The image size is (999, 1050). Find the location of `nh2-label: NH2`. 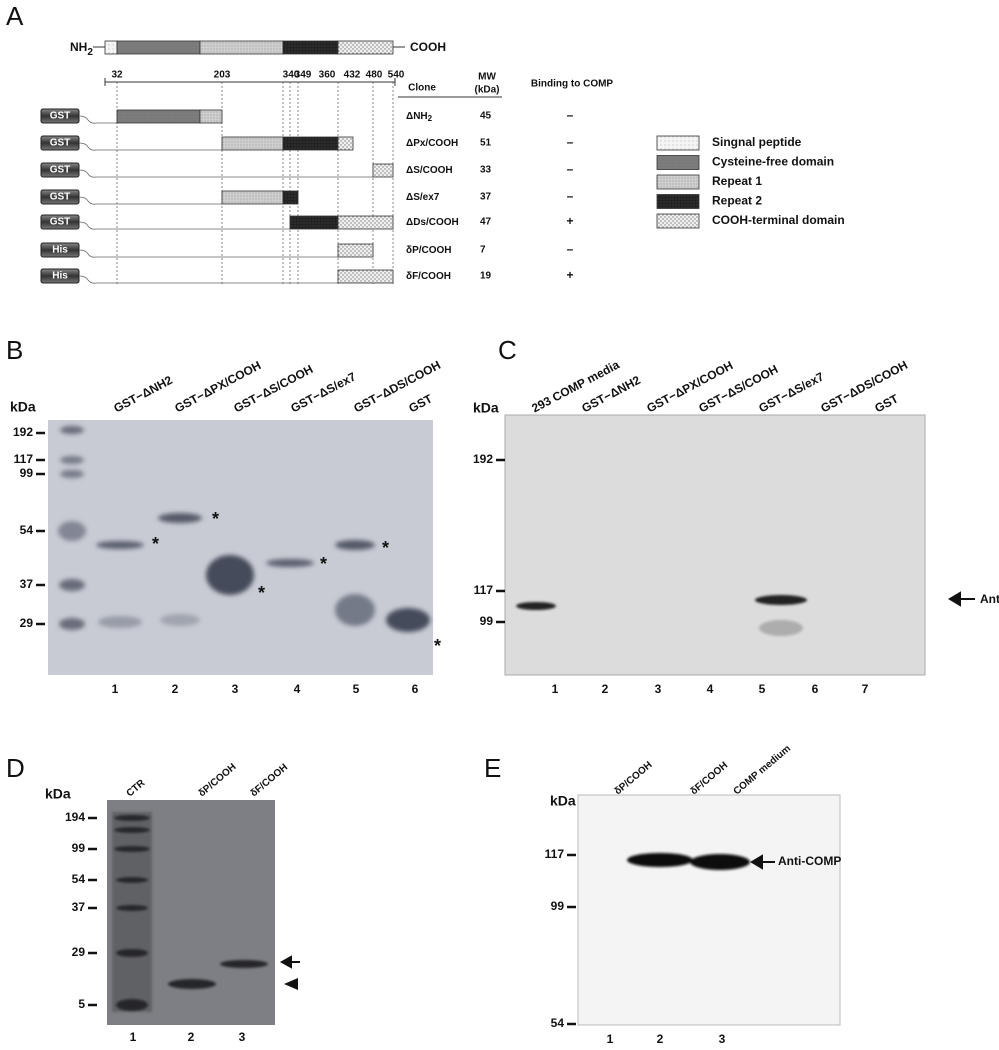

nh2-label: NH2 is located at coordinates (81, 48).